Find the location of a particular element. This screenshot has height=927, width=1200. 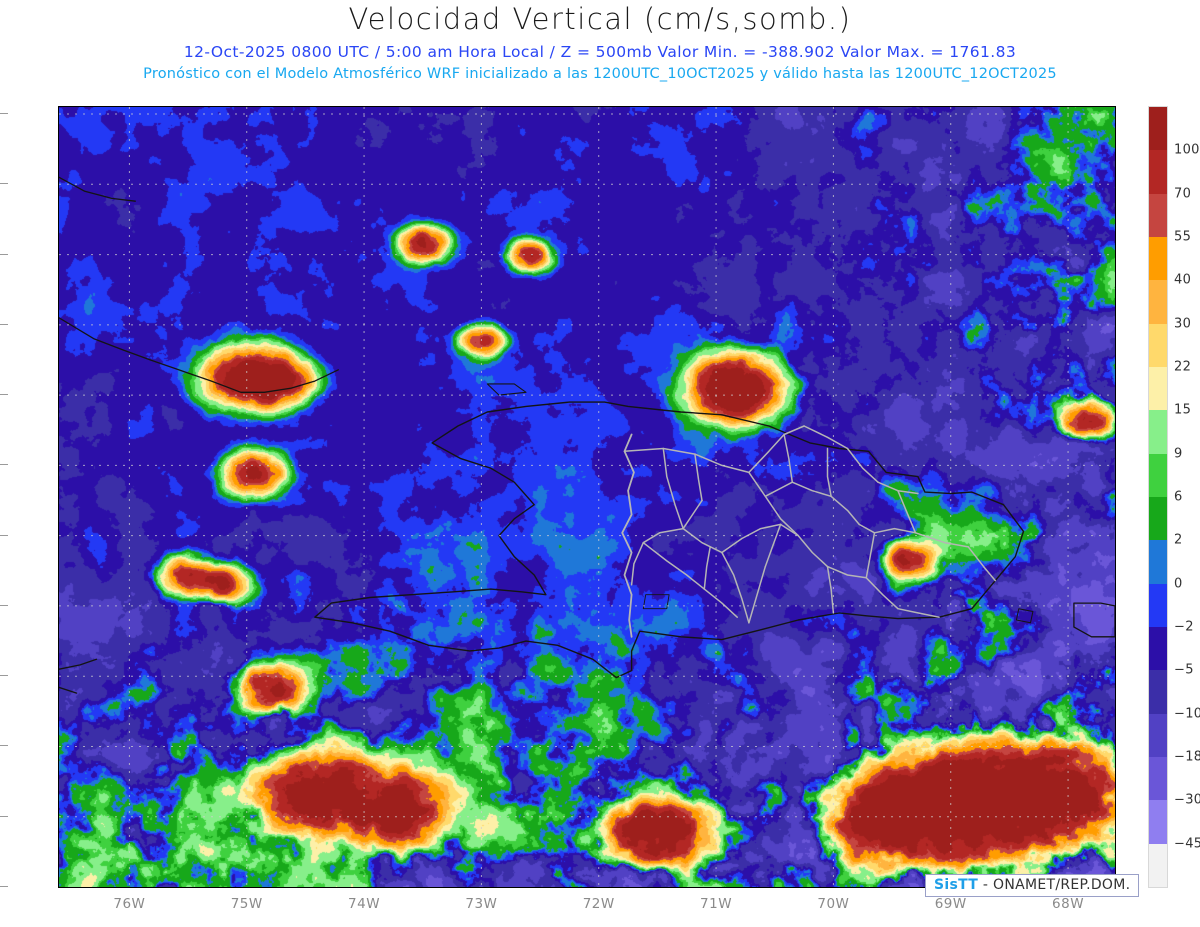

colorbar-tick-label: 2 is located at coordinates (1178, 540).